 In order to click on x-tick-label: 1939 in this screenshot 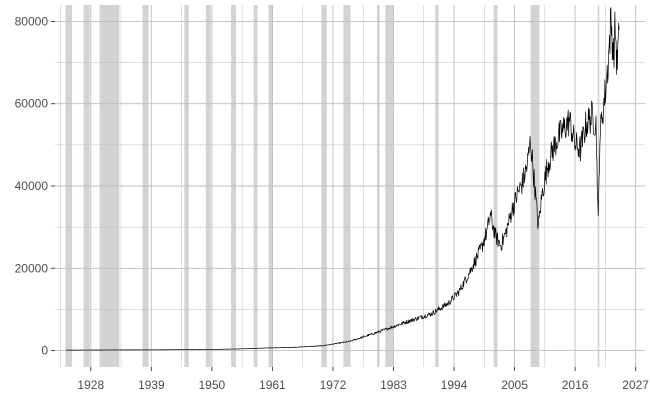, I will do `click(151, 385)`.